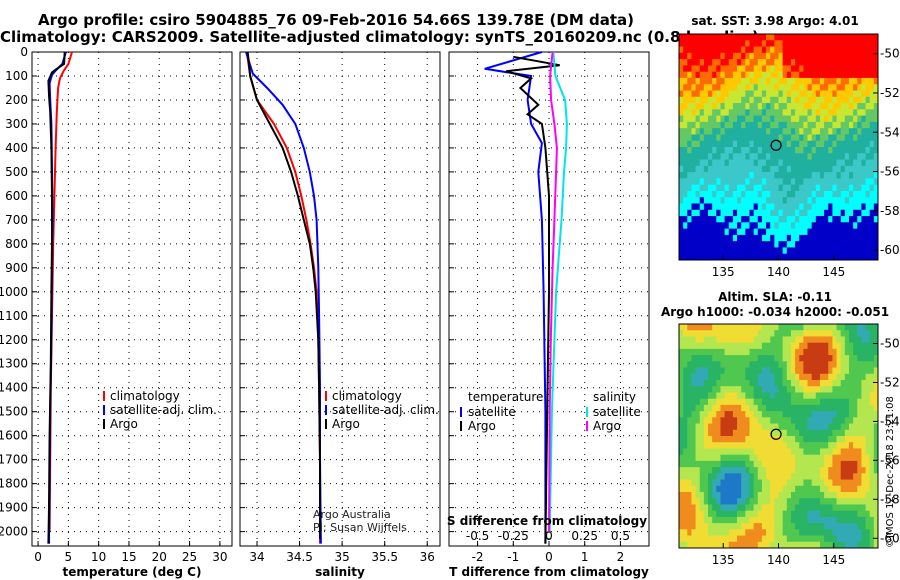 This screenshot has height=580, width=900. I want to click on depth-tick-label: 900, so click(16, 268).